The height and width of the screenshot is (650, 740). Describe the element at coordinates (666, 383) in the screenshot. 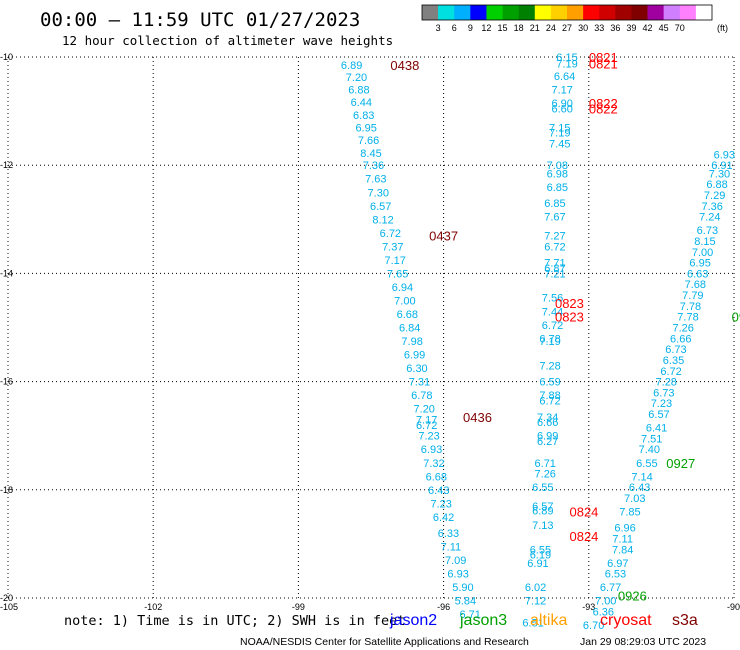

I see `wave-height-value: 7.28` at that location.